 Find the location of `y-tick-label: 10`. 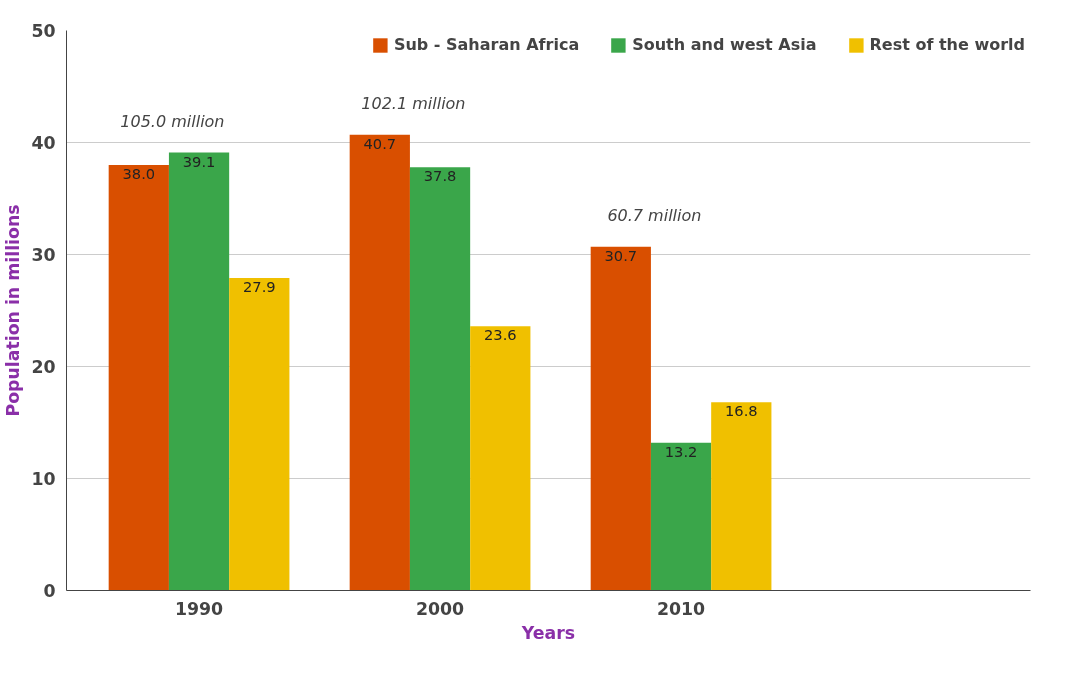

y-tick-label: 10 is located at coordinates (43, 479).